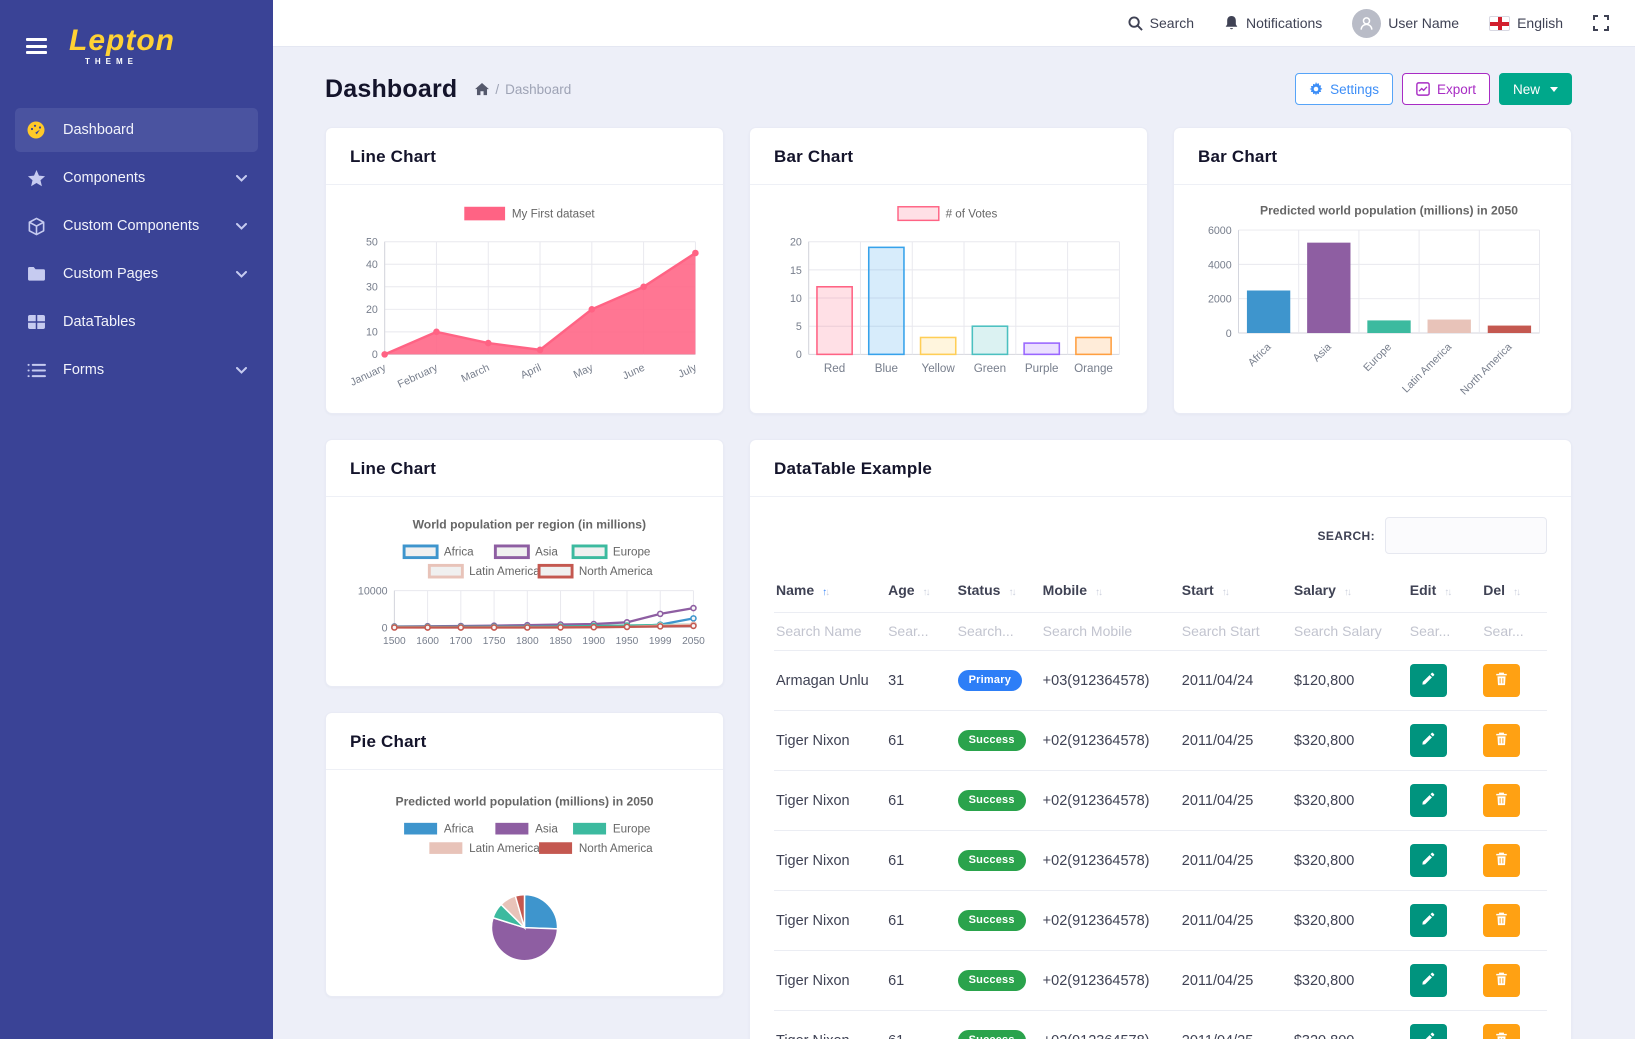 Image resolution: width=1635 pixels, height=1039 pixels. Describe the element at coordinates (136, 226) in the screenshot. I see `sidebar-item-custom-components: Custom Components` at that location.